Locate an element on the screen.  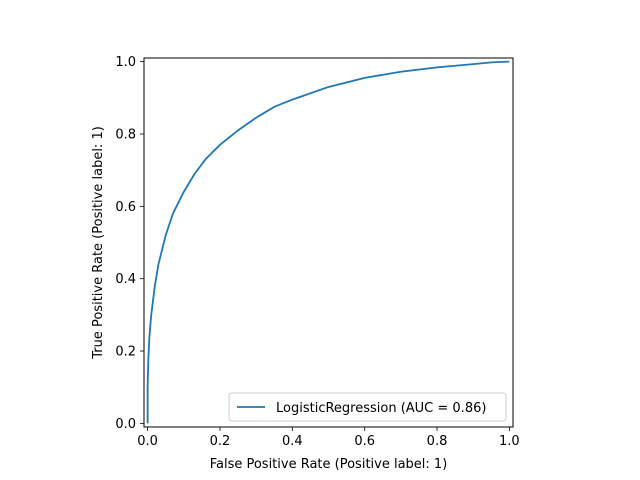
y-tick-label: 0.6 is located at coordinates (125, 207).